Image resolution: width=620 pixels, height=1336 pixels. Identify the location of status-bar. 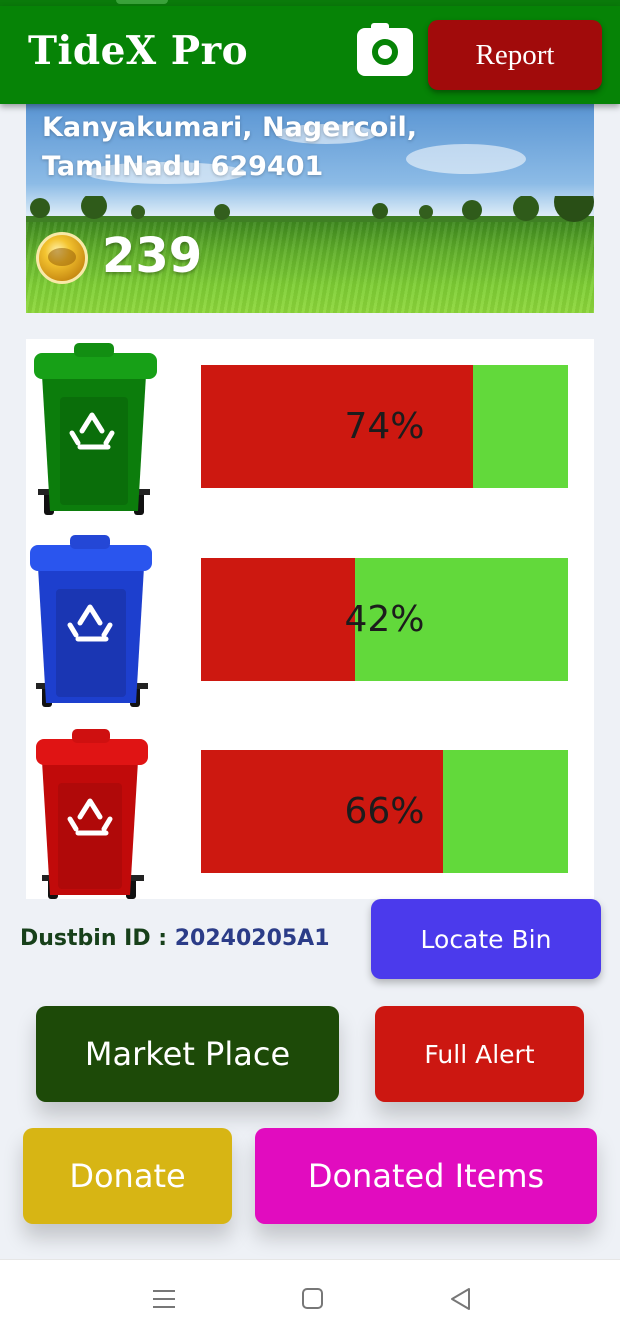
(310, 3).